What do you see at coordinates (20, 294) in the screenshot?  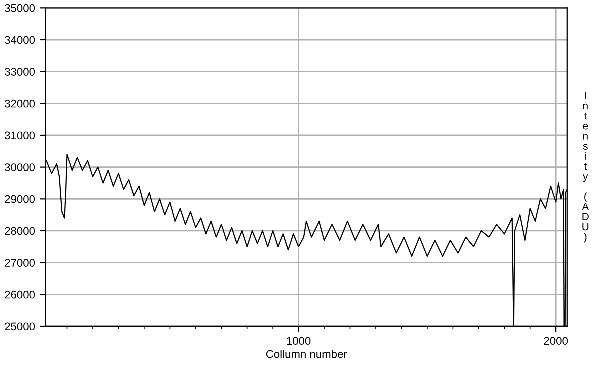 I see `y-tick-label: 26000` at bounding box center [20, 294].